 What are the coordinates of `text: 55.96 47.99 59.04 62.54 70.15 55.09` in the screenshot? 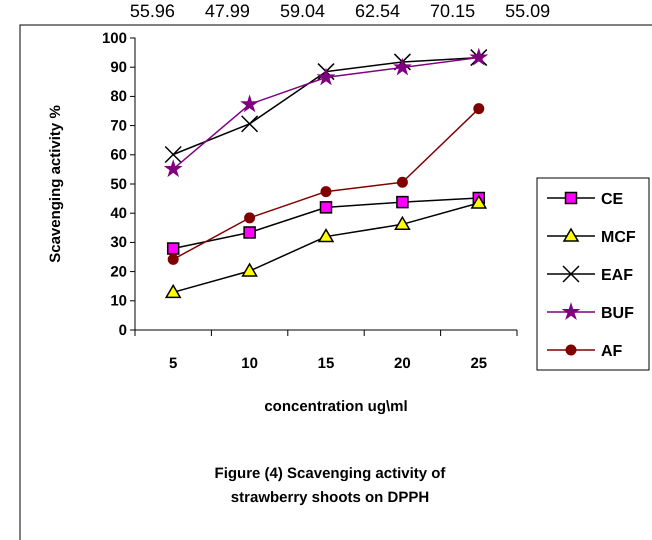 It's located at (340, 11).